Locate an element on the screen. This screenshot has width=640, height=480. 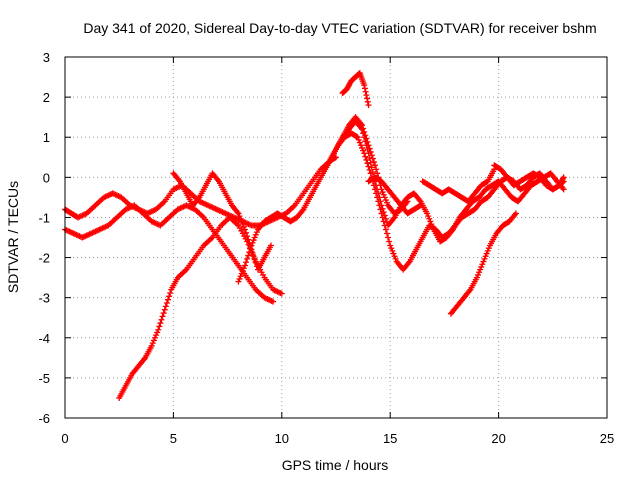
y-tick-label: 1 is located at coordinates (46, 137).